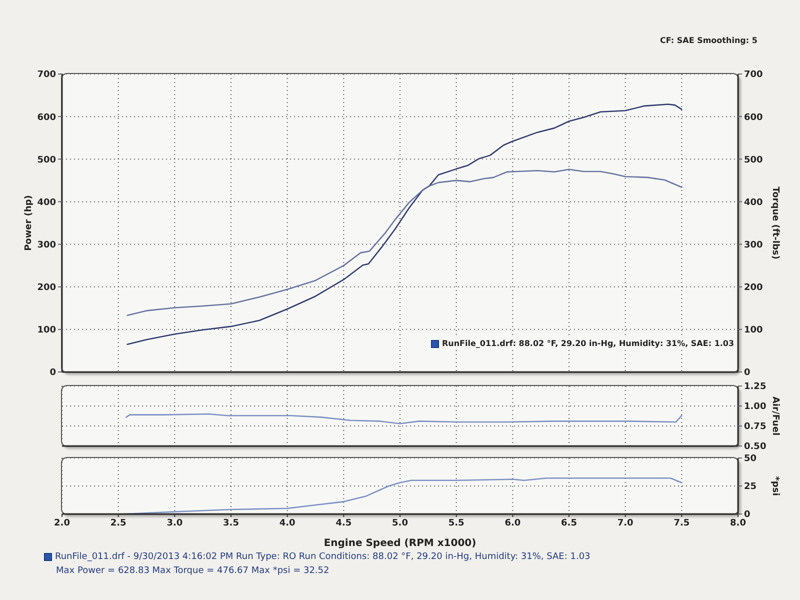 This screenshot has height=600, width=800. I want to click on x-tick-label: 6.0, so click(512, 523).